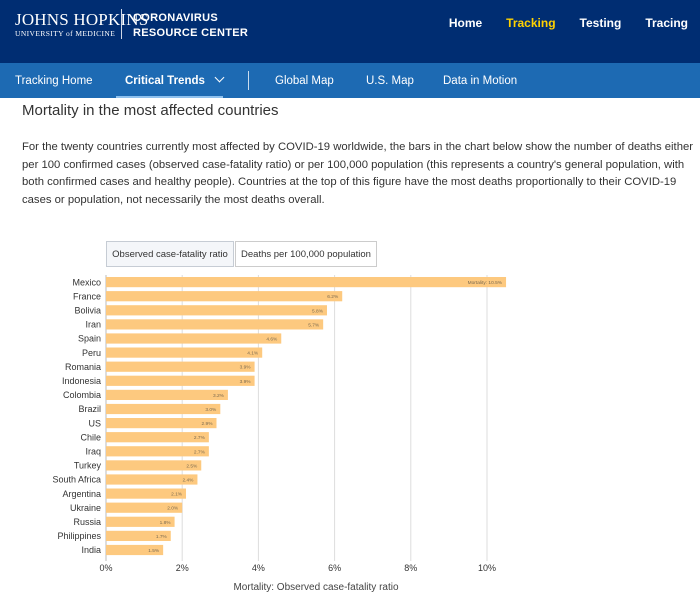  What do you see at coordinates (76, 480) in the screenshot?
I see `country-label: South Africa` at bounding box center [76, 480].